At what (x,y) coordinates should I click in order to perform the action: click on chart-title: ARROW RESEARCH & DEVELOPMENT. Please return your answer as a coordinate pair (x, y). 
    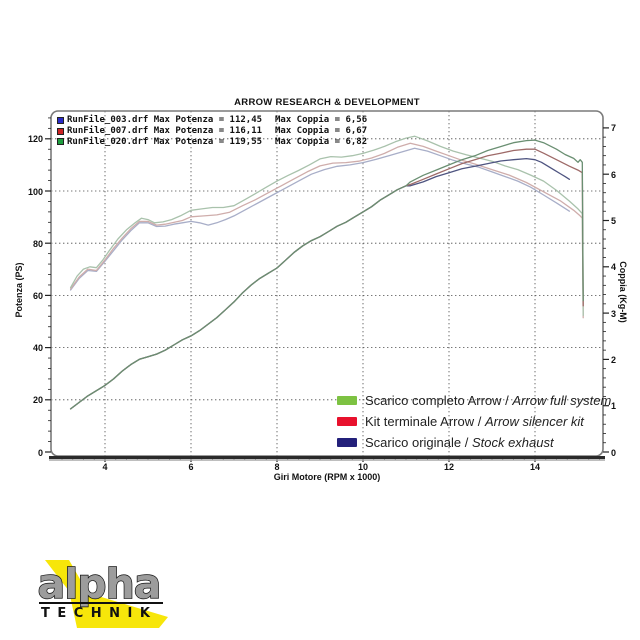
    Looking at the image, I should click on (327, 102).